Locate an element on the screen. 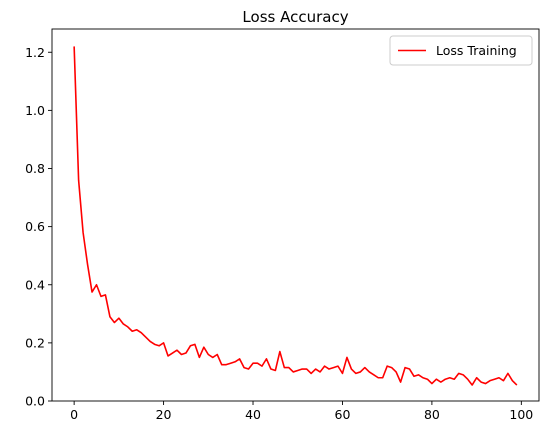 Image resolution: width=547 pixels, height=435 pixels. y-tick-label: 0.4 is located at coordinates (35, 284).